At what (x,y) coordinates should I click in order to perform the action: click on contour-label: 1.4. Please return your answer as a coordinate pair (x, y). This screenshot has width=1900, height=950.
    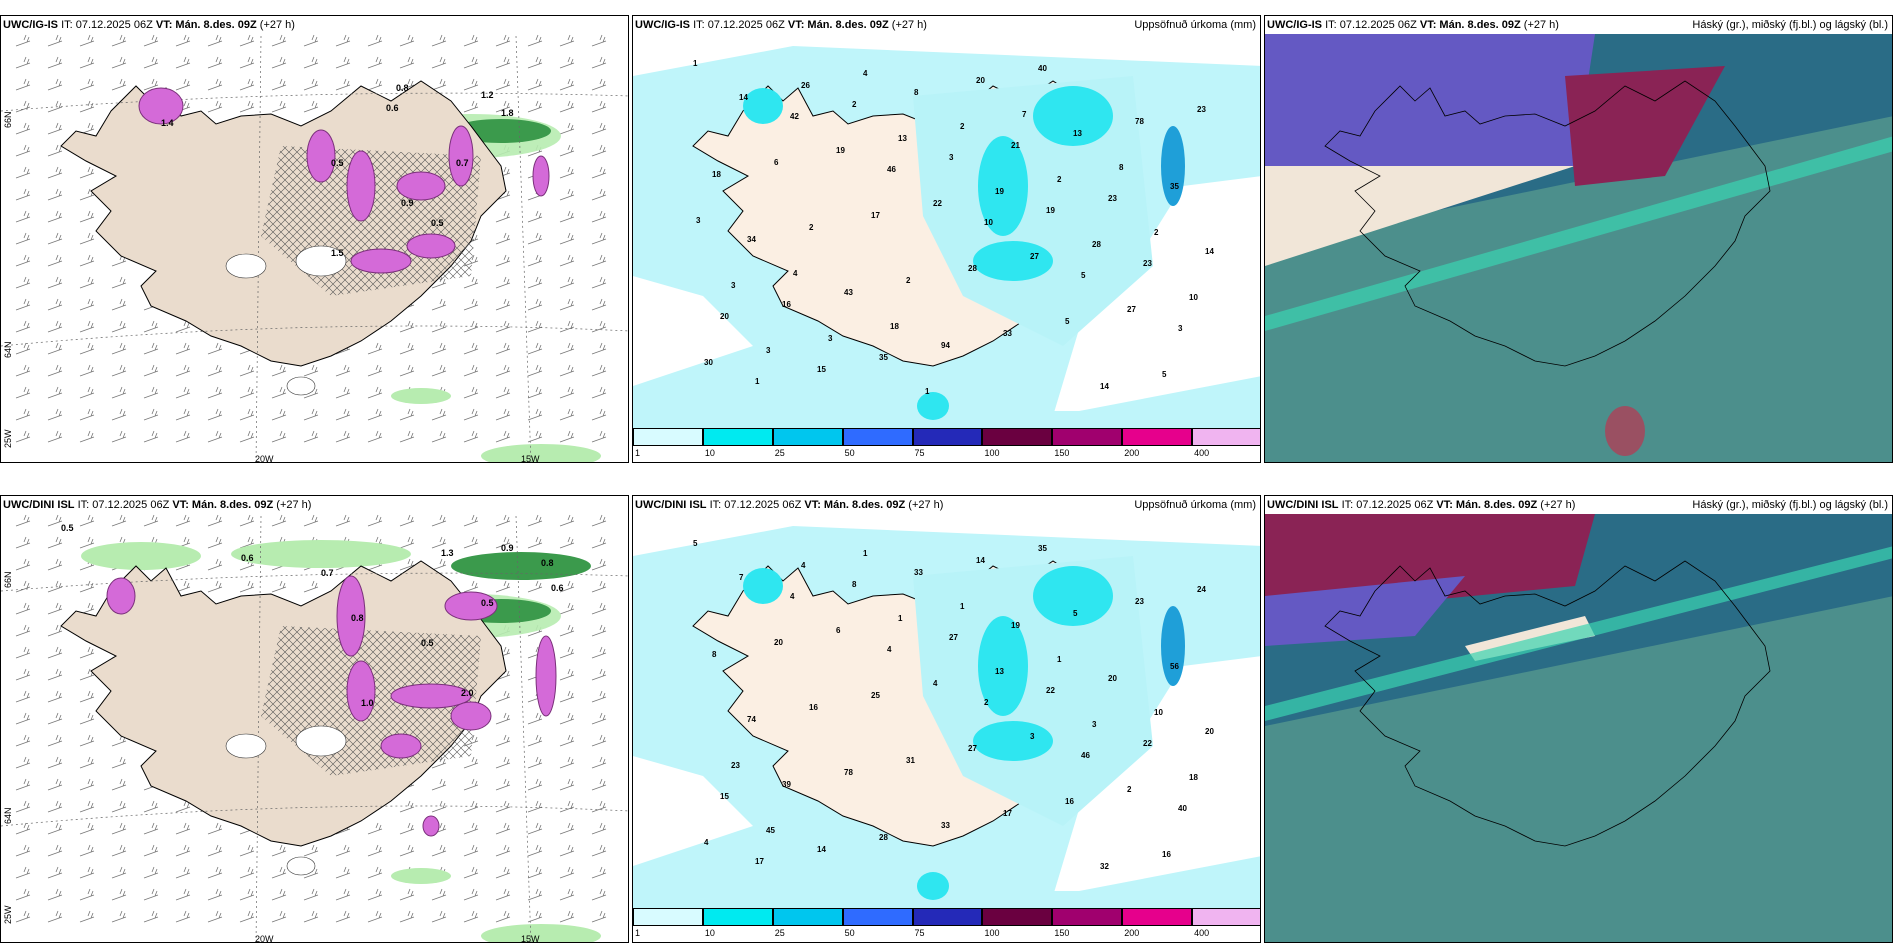
    Looking at the image, I should click on (167, 123).